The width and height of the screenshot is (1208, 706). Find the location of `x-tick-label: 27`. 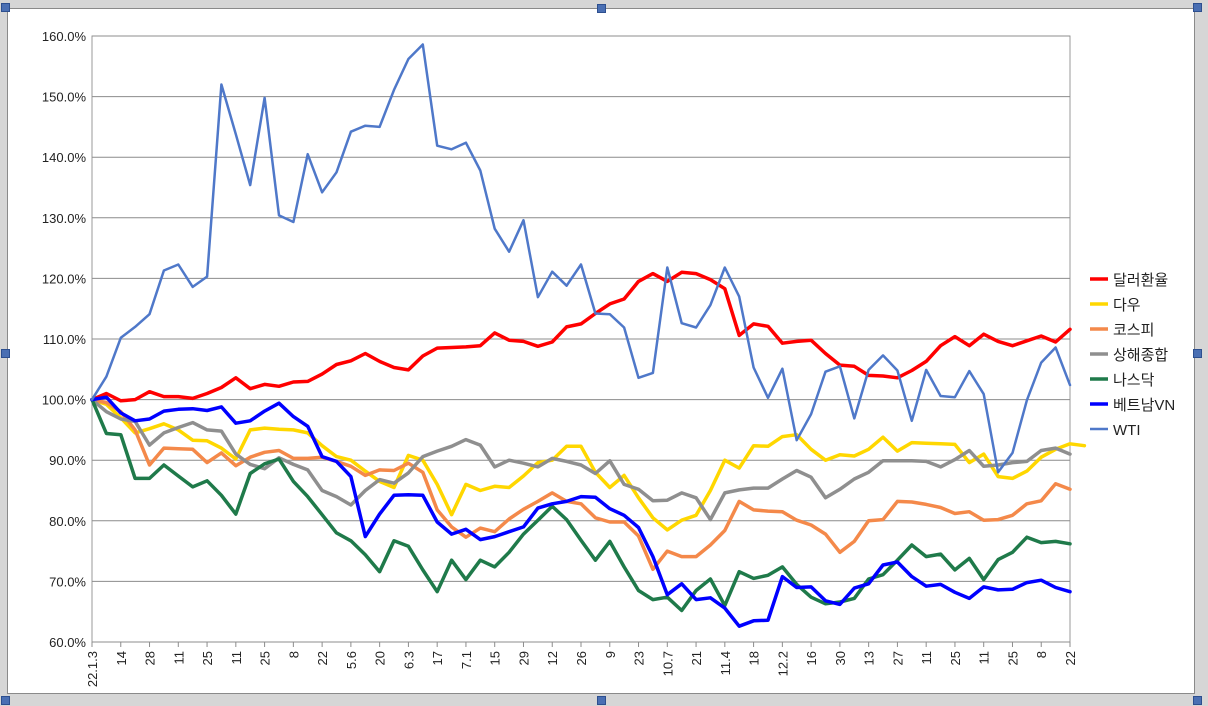

x-tick-label: 27 is located at coordinates (897, 658).